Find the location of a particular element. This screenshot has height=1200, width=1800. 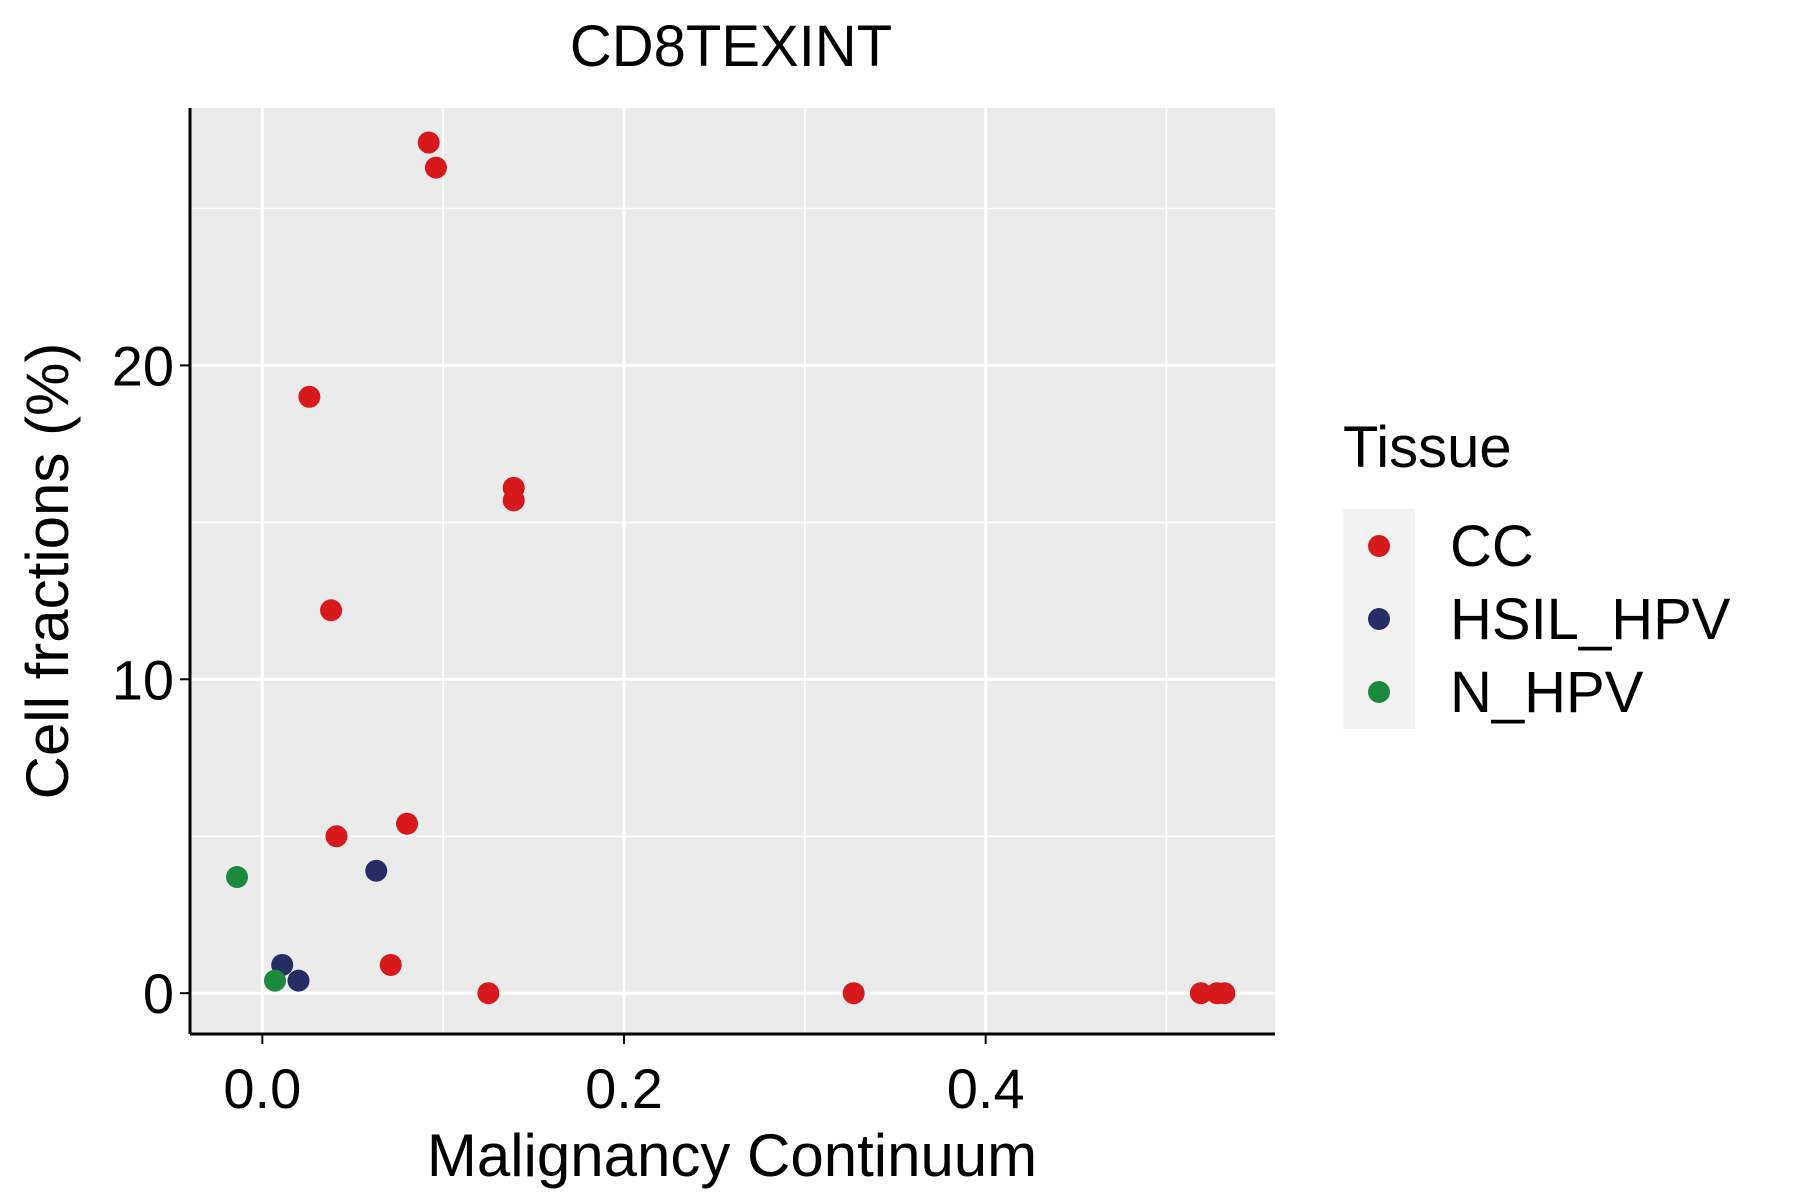

legend-key-hsil-hpv is located at coordinates (1379, 619).